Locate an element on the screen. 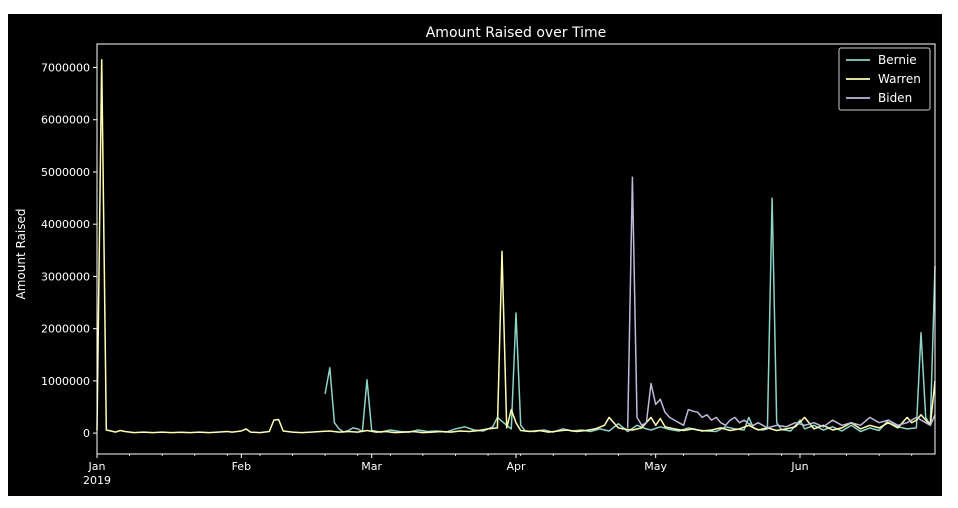 This screenshot has height=508, width=958. x-tick-label: May is located at coordinates (655, 466).